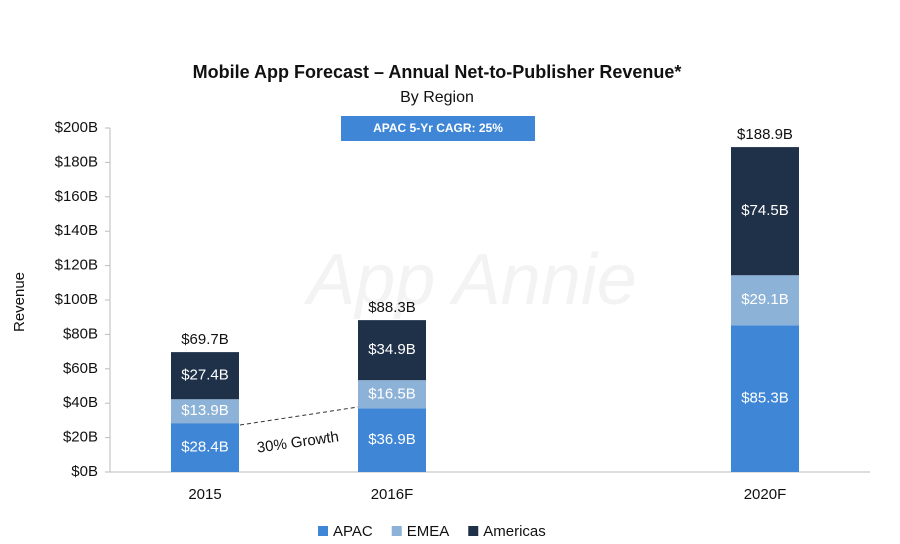  Describe the element at coordinates (80, 333) in the screenshot. I see `y-tick-label: $80B` at that location.